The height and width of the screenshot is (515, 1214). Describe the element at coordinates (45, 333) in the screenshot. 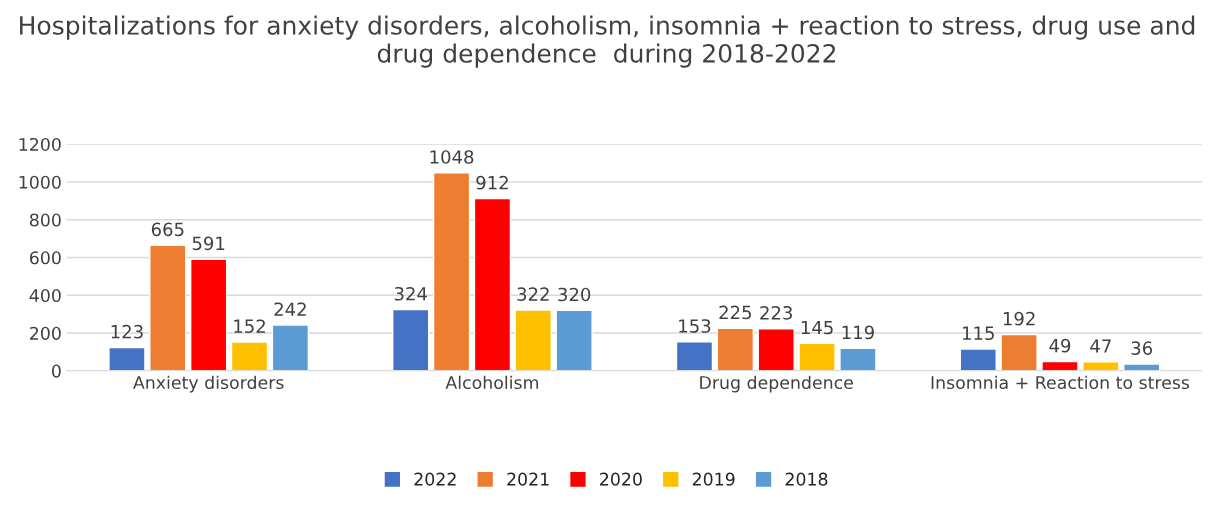

I see `y-tick-label: 200` at that location.